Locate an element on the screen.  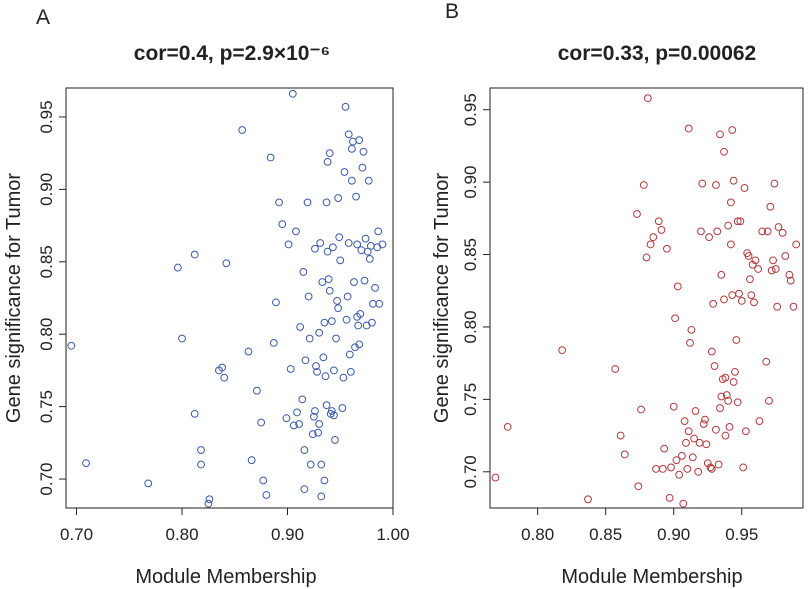
panel-b-y-tick-label: 0.80 is located at coordinates (470, 326).